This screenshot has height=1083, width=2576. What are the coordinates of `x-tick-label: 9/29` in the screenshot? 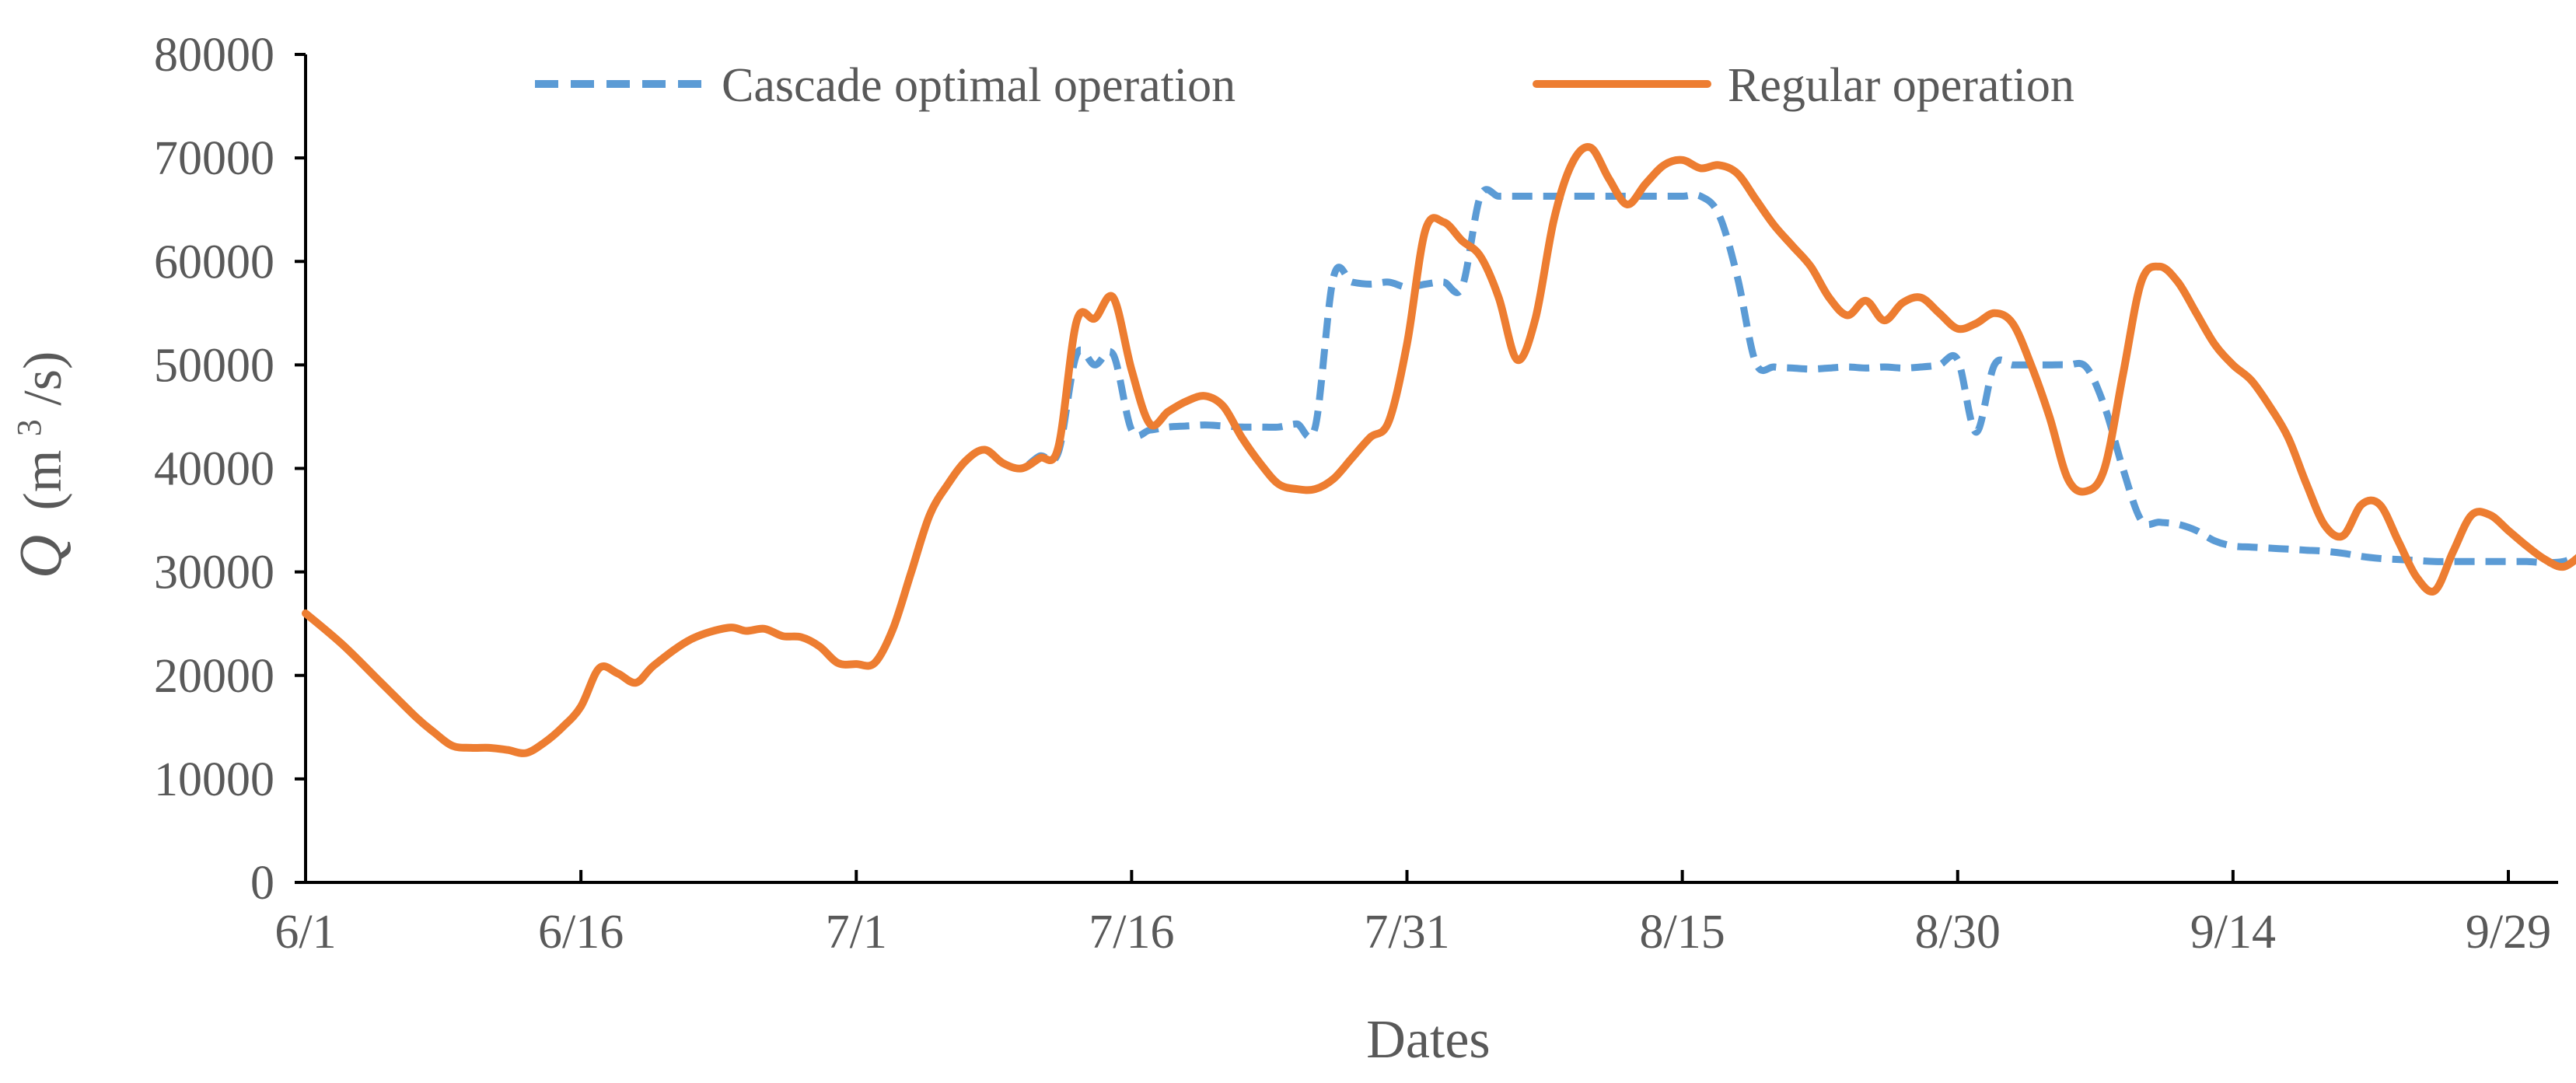 It's located at (2508, 932).